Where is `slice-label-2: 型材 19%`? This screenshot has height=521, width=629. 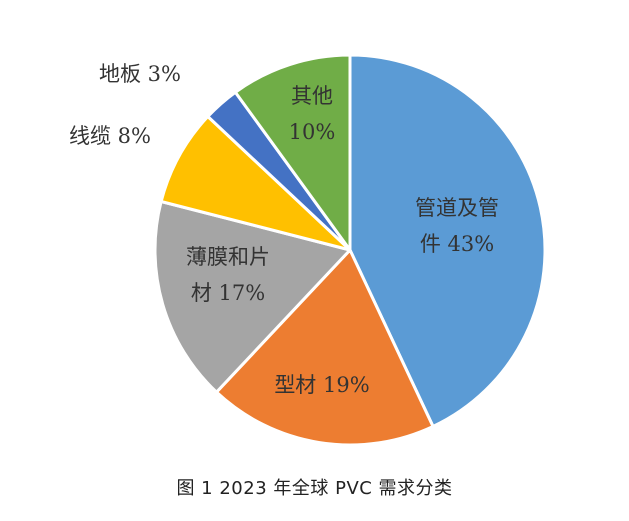
slice-label-2: 型材 19% is located at coordinates (321, 385).